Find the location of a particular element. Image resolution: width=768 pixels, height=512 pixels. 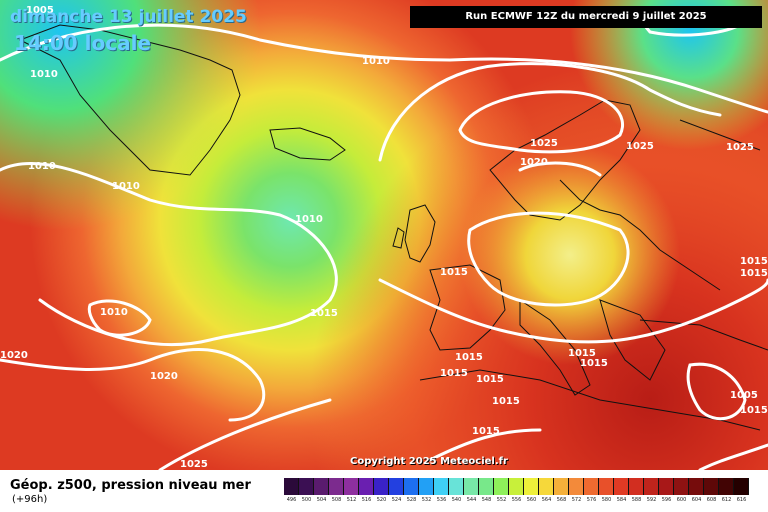

legend-label: 540 is located at coordinates (456, 500).